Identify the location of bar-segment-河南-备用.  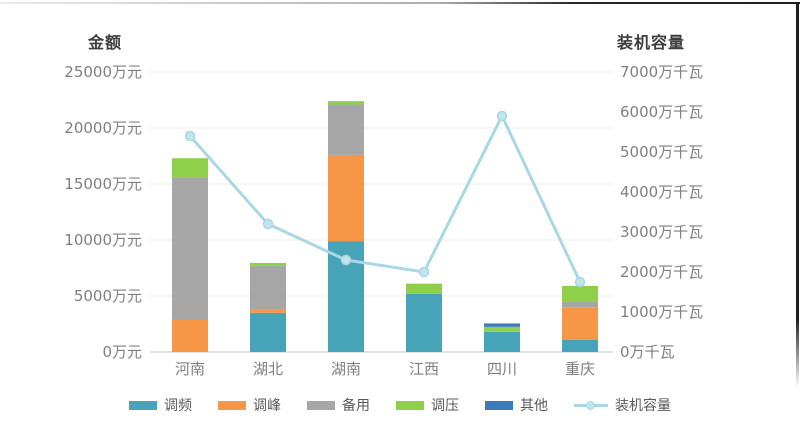
(190, 248).